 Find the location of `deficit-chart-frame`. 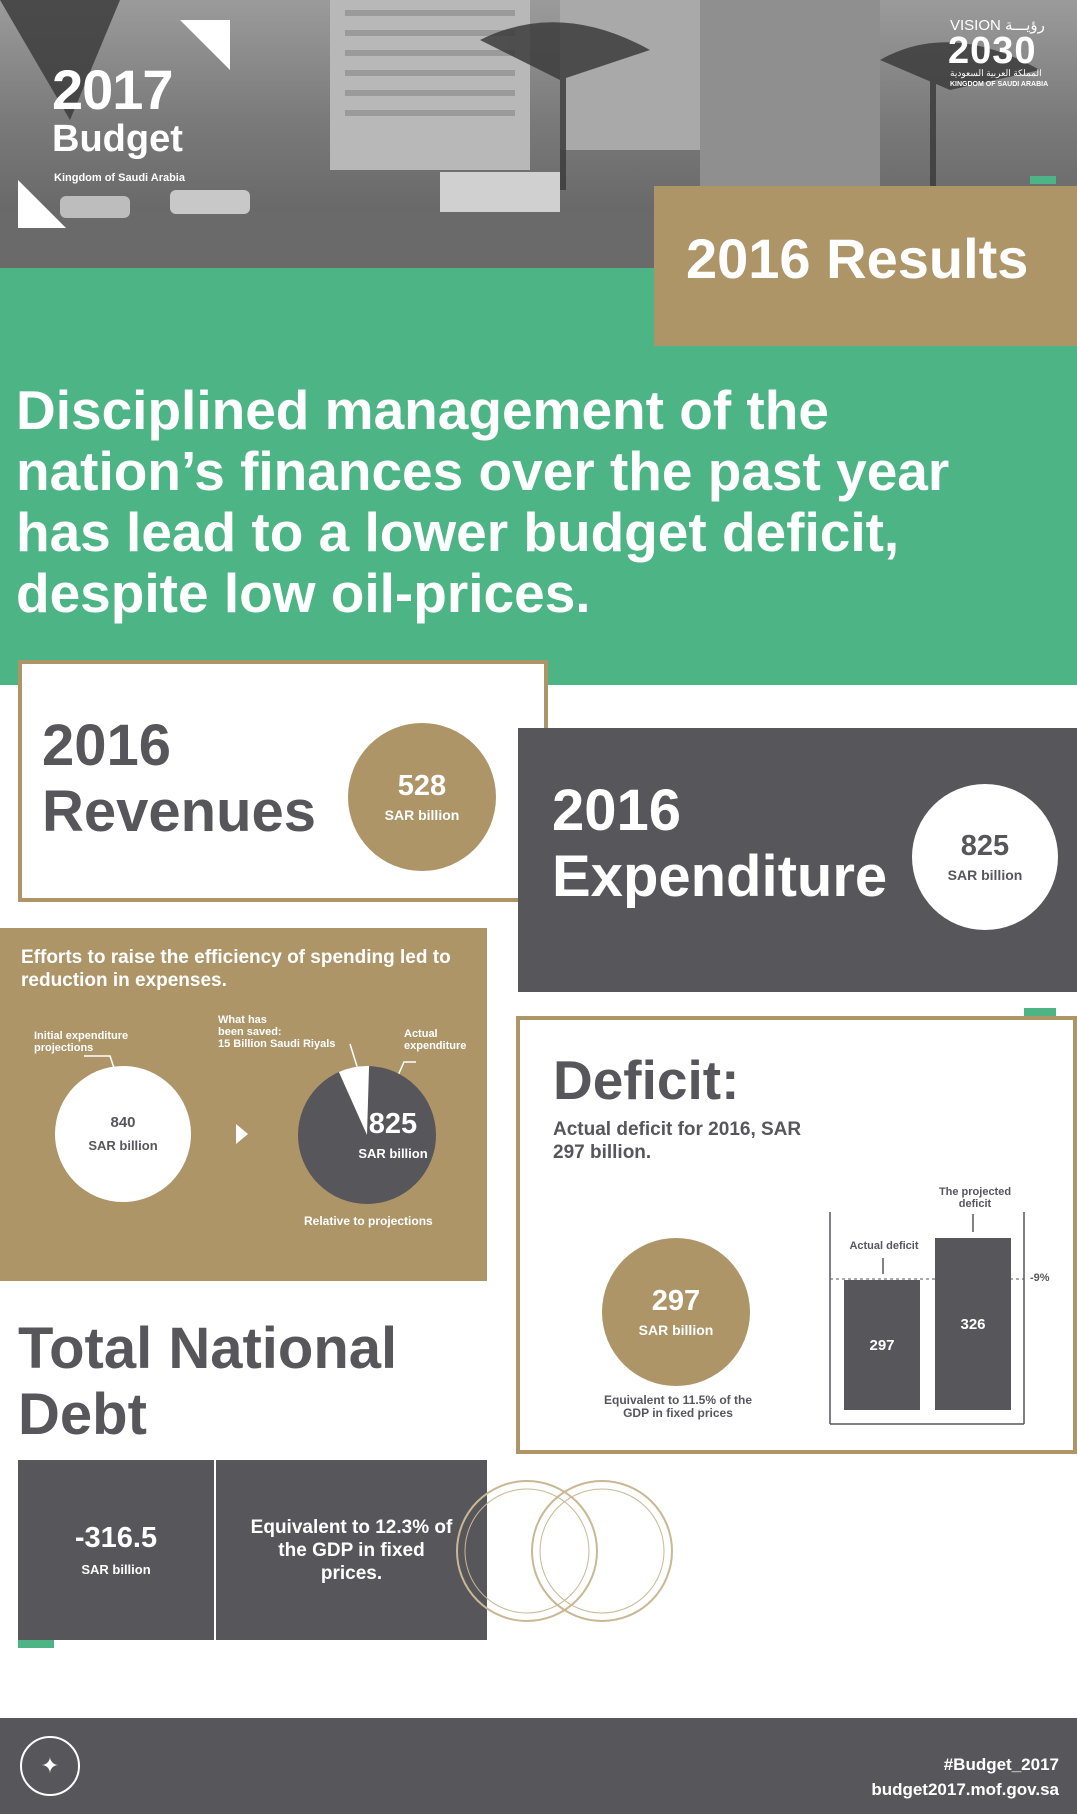

deficit-chart-frame is located at coordinates (927, 1318).